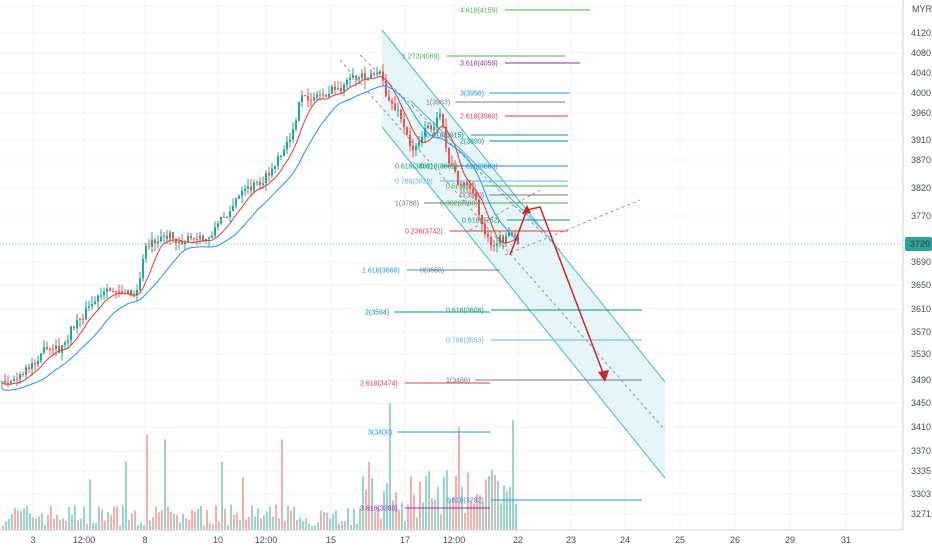 The height and width of the screenshot is (550, 932). I want to click on arrow-head, so click(526, 209).